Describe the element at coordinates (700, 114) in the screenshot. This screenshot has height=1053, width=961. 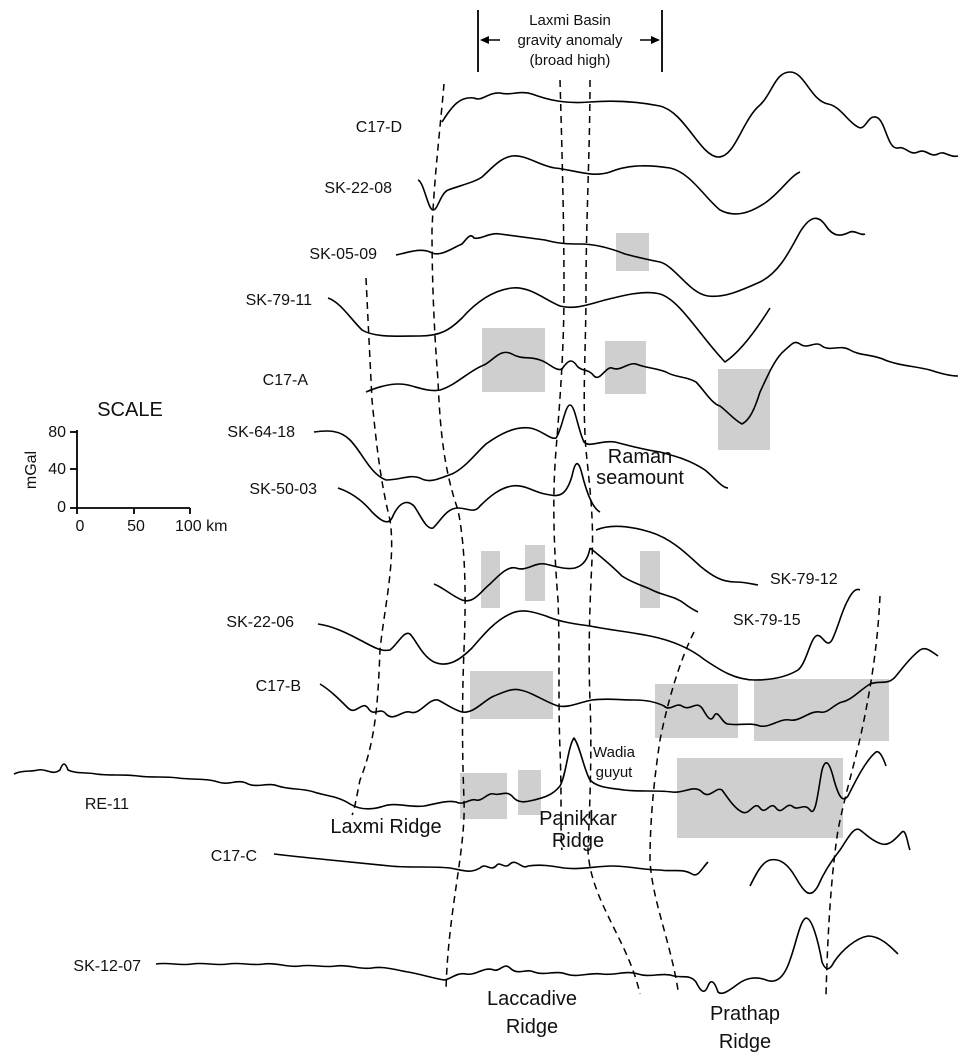
I see `profile-line-c17-d` at that location.